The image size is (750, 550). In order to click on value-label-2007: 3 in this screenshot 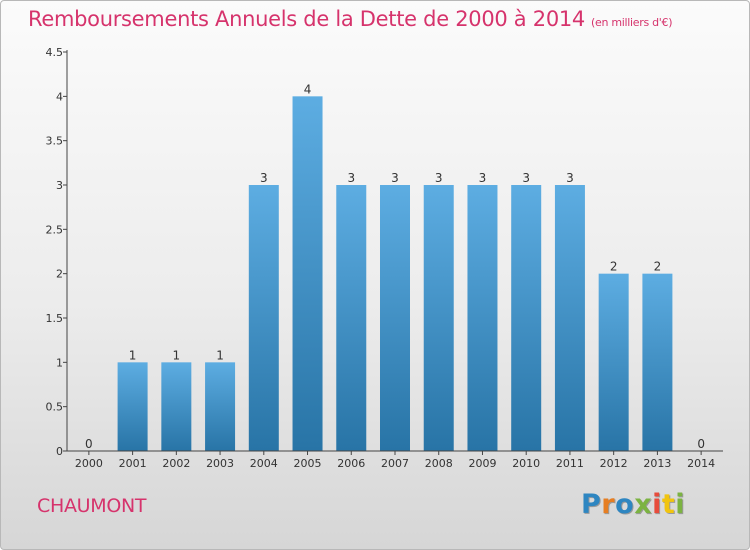, I will do `click(395, 178)`.